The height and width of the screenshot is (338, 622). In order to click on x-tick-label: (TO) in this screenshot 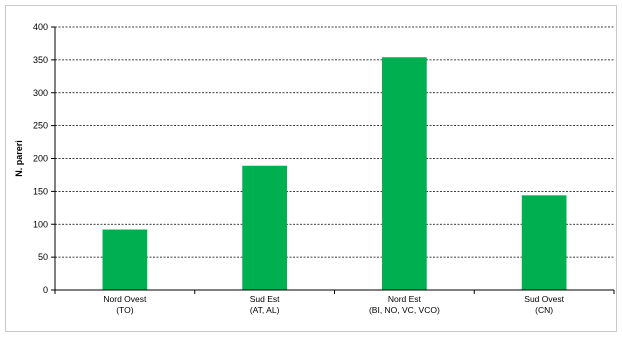, I will do `click(124, 310)`.